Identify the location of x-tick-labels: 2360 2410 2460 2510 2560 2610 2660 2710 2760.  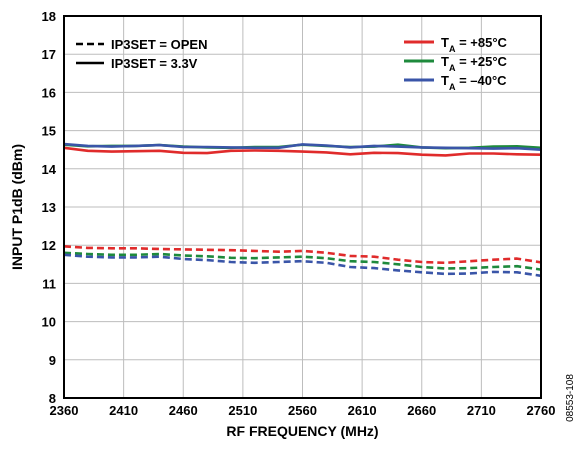
(303, 410).